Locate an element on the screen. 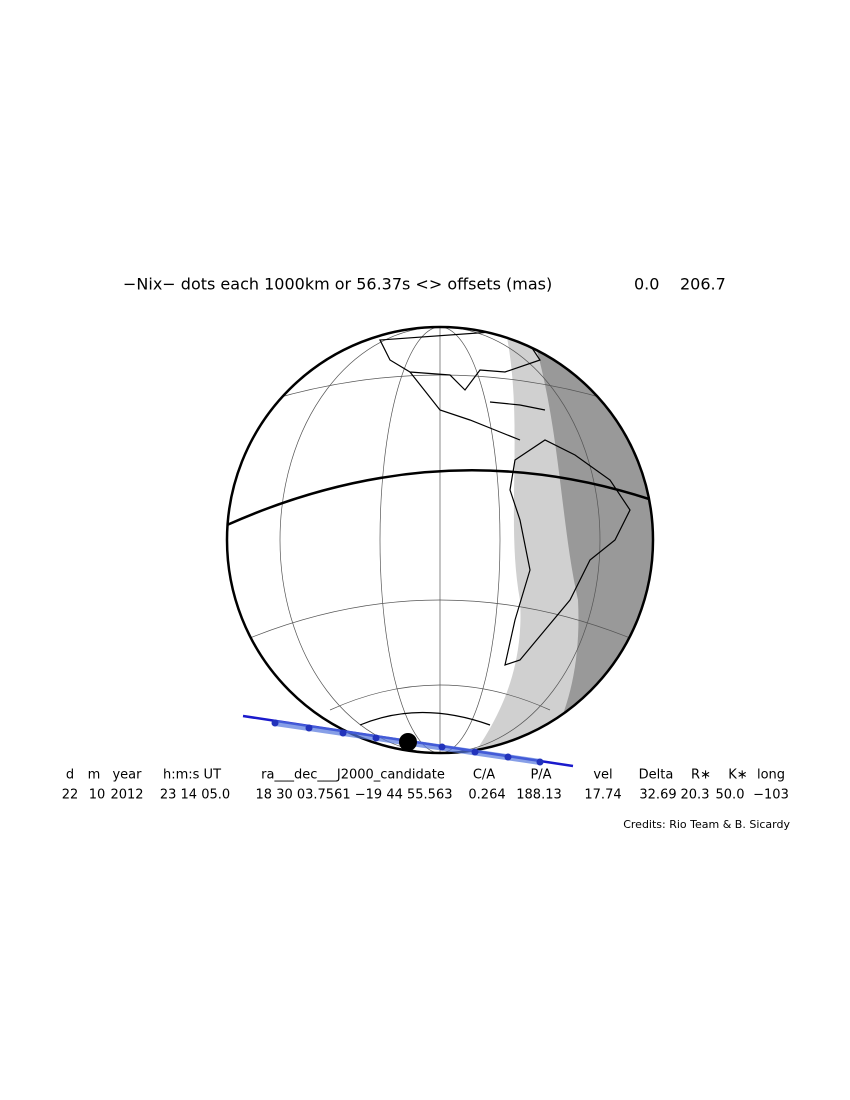  column-header: d is located at coordinates (70, 775).